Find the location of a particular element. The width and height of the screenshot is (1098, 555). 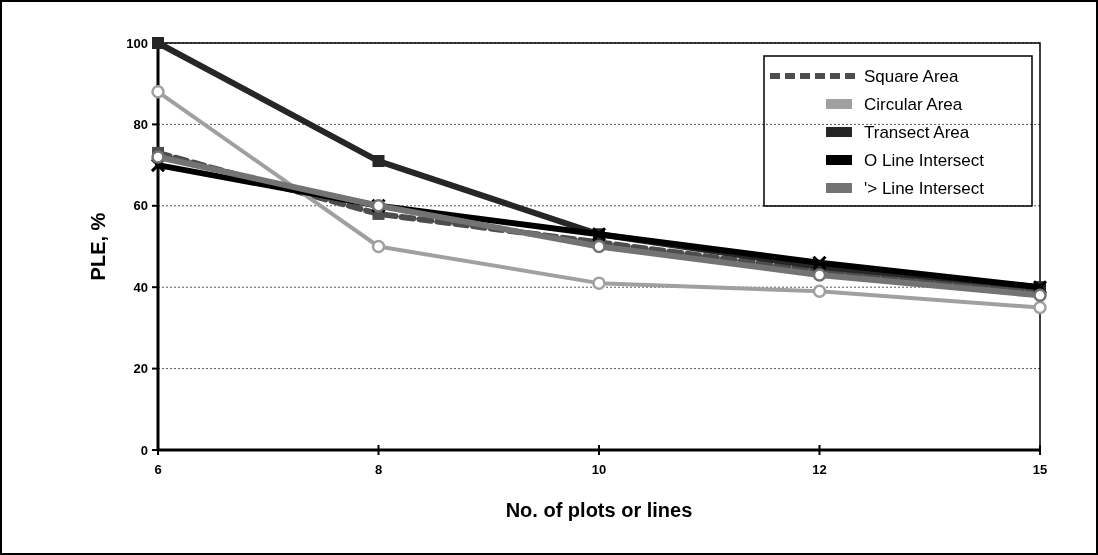

x-axis-title: No. of plots or lines is located at coordinates (599, 510).